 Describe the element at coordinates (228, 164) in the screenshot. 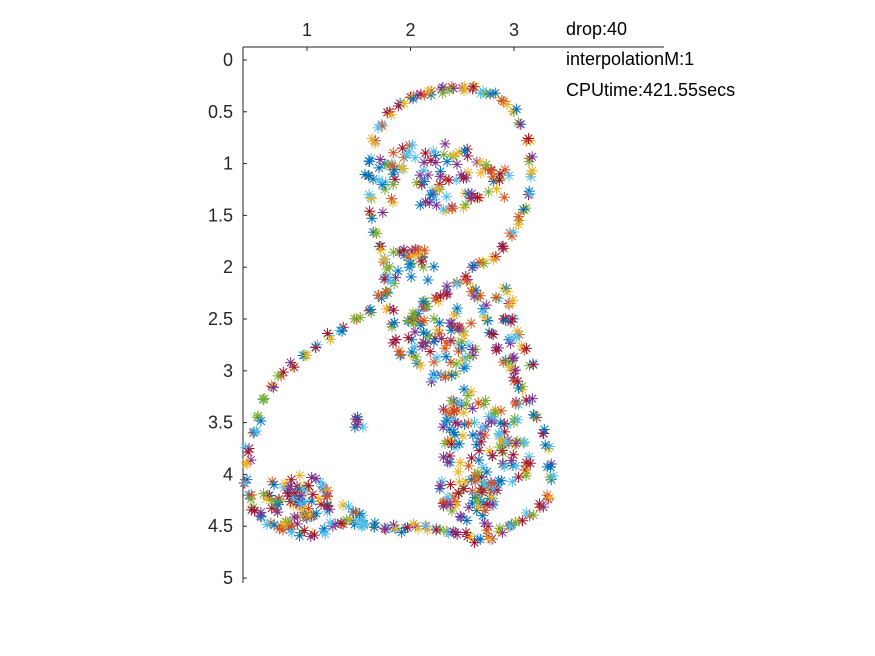

I see `y-tick-label: 1` at that location.